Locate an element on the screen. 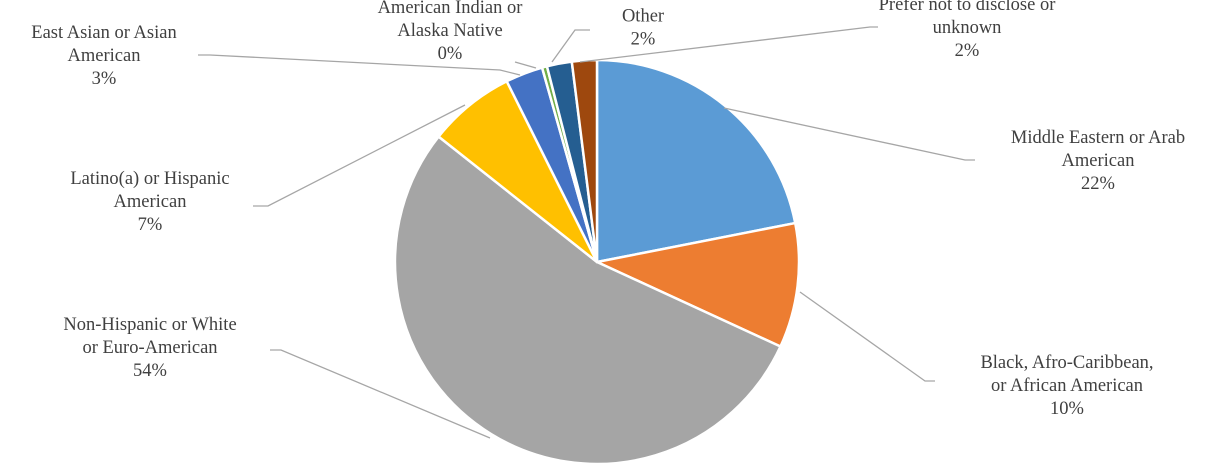  slice-category-label: Middle Eastern or Arab is located at coordinates (1098, 138).